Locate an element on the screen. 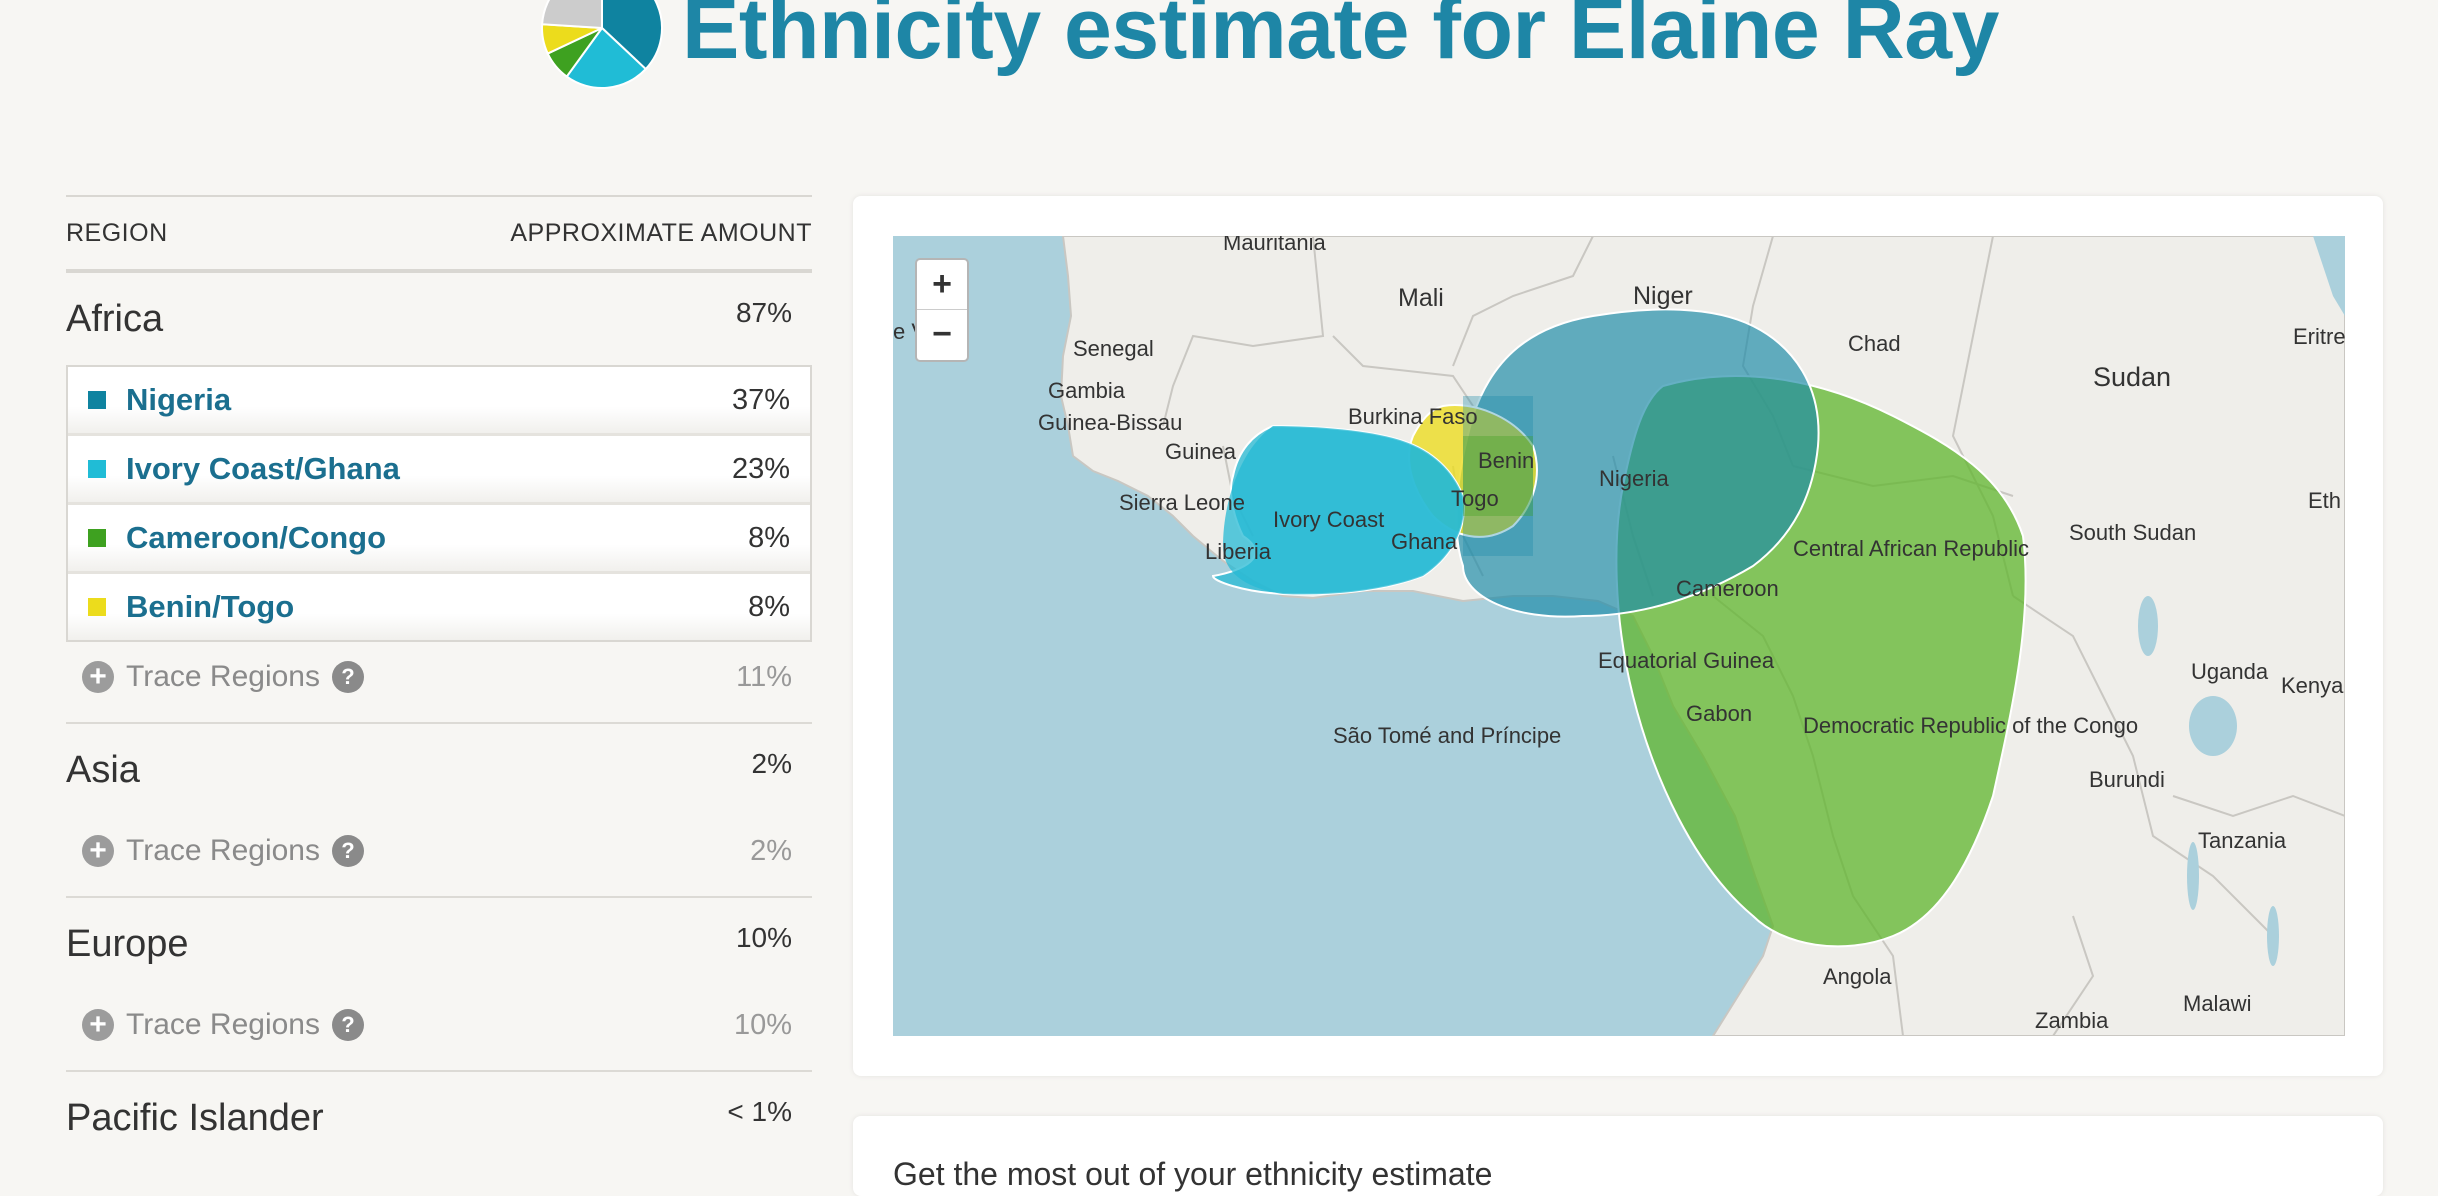 The width and height of the screenshot is (2438, 1196). trace-percent: 2% is located at coordinates (771, 850).